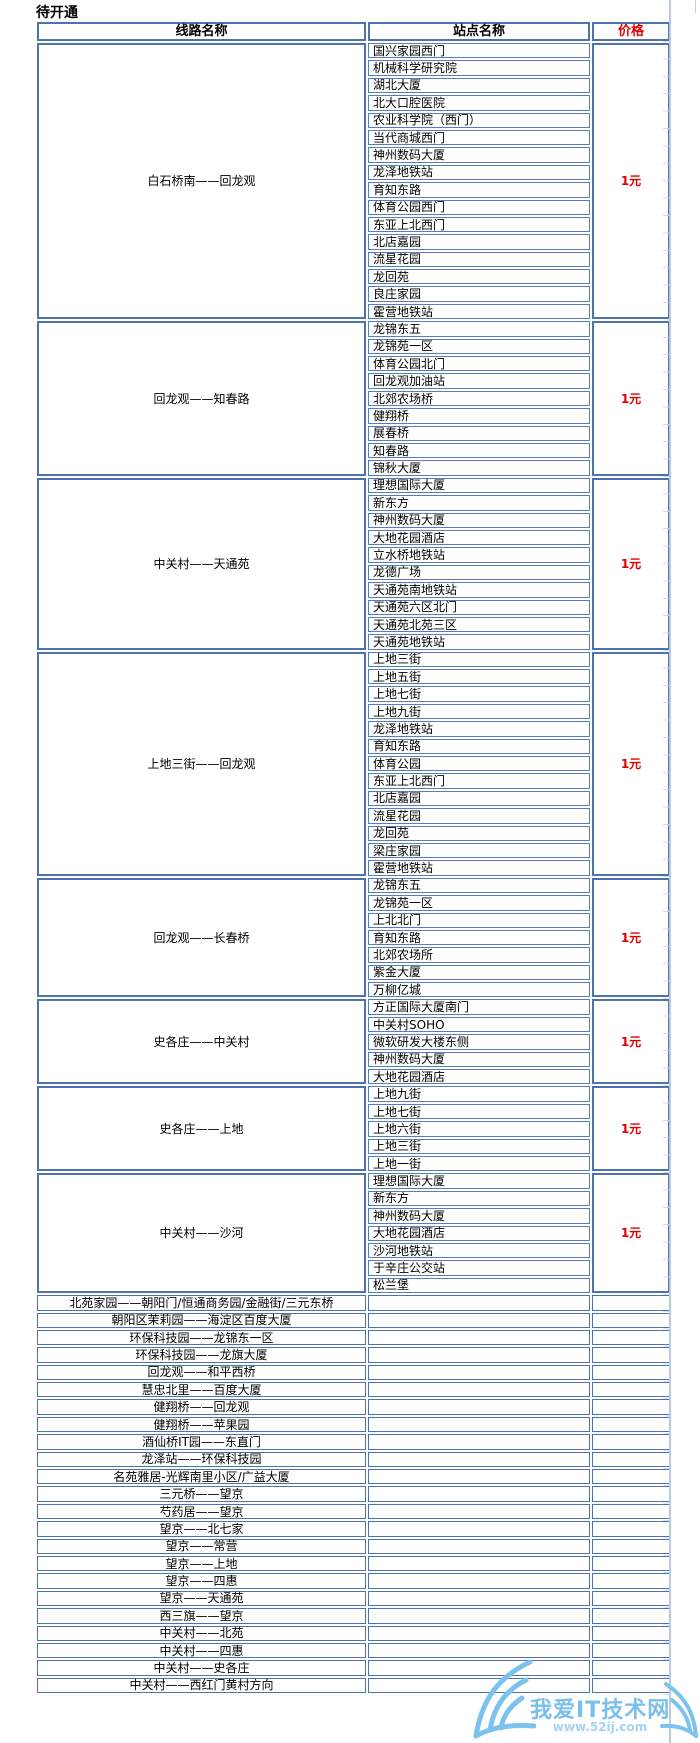 The image size is (700, 1743). What do you see at coordinates (479, 1216) in the screenshot?
I see `station-cell: 神州数码大厦` at bounding box center [479, 1216].